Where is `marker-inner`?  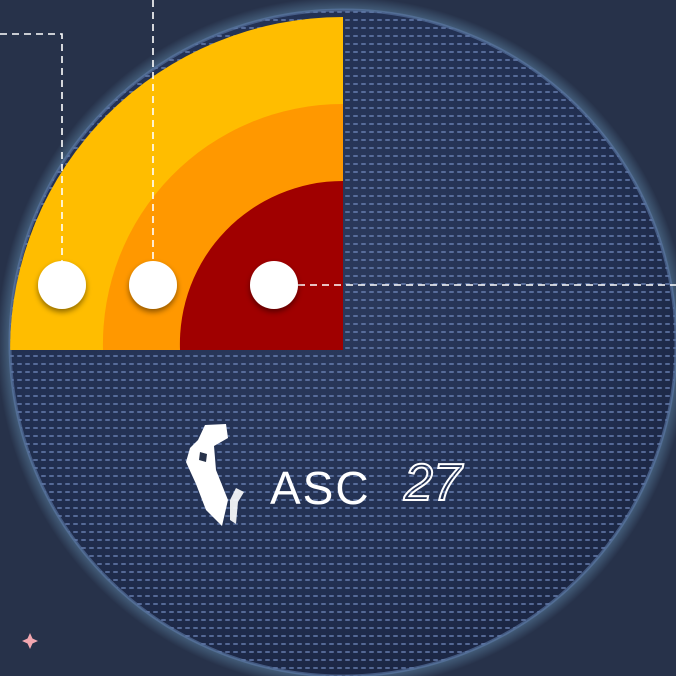 marker-inner is located at coordinates (274, 285).